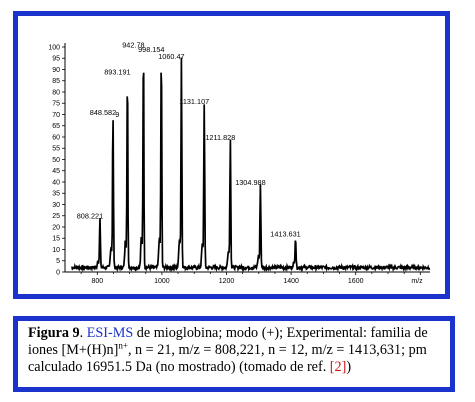 Image resolution: width=475 pixels, height=402 pixels. What do you see at coordinates (117, 114) in the screenshot?
I see `annotation-label: 9` at bounding box center [117, 114].